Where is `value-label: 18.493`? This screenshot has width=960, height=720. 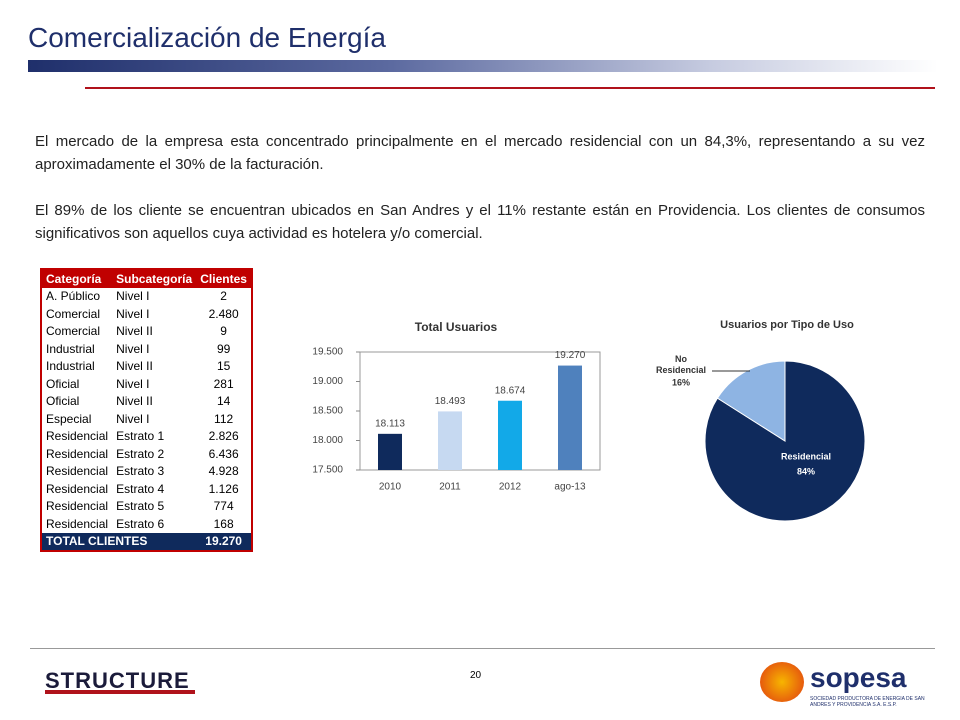 value-label: 18.493 is located at coordinates (450, 401).